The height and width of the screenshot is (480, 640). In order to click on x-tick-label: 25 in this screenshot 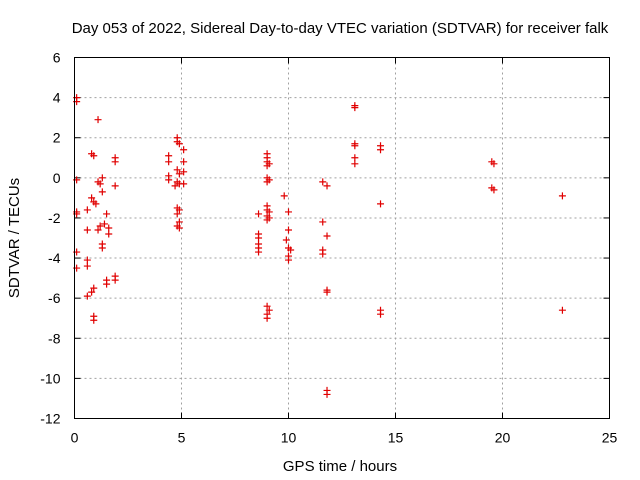, I will do `click(610, 438)`.